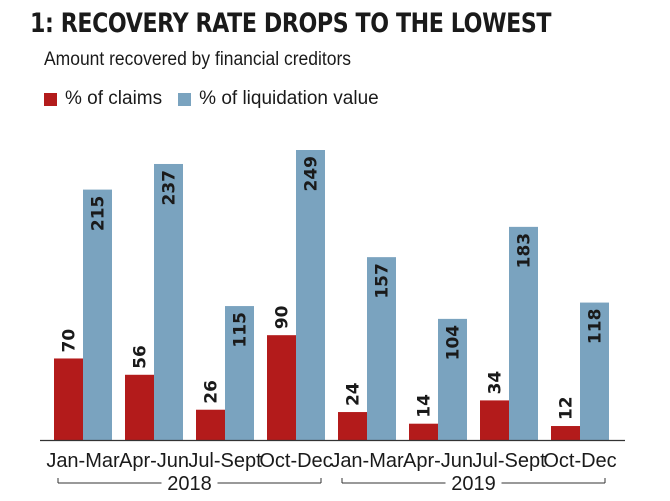 The image size is (670, 501). I want to click on value-label-liquidation-4: 157, so click(383, 281).